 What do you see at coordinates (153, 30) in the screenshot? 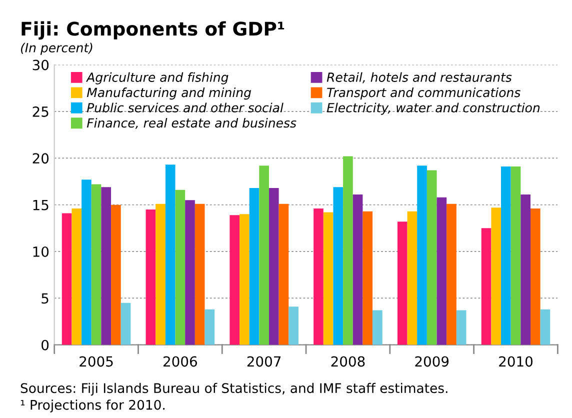
I see `chart-title: Fiji: Components of GDP¹` at bounding box center [153, 30].